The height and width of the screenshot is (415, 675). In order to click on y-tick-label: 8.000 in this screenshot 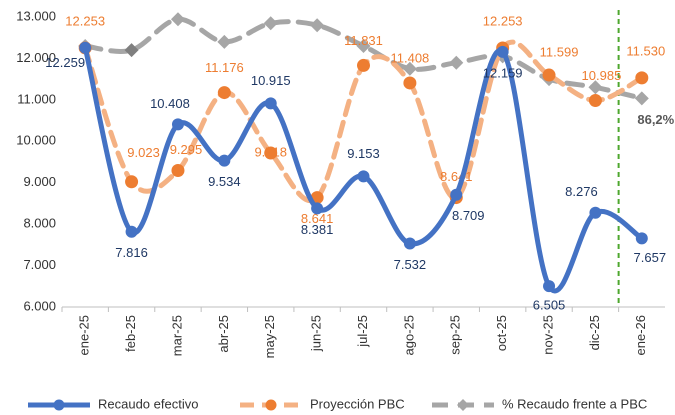, I will do `click(39, 223)`.